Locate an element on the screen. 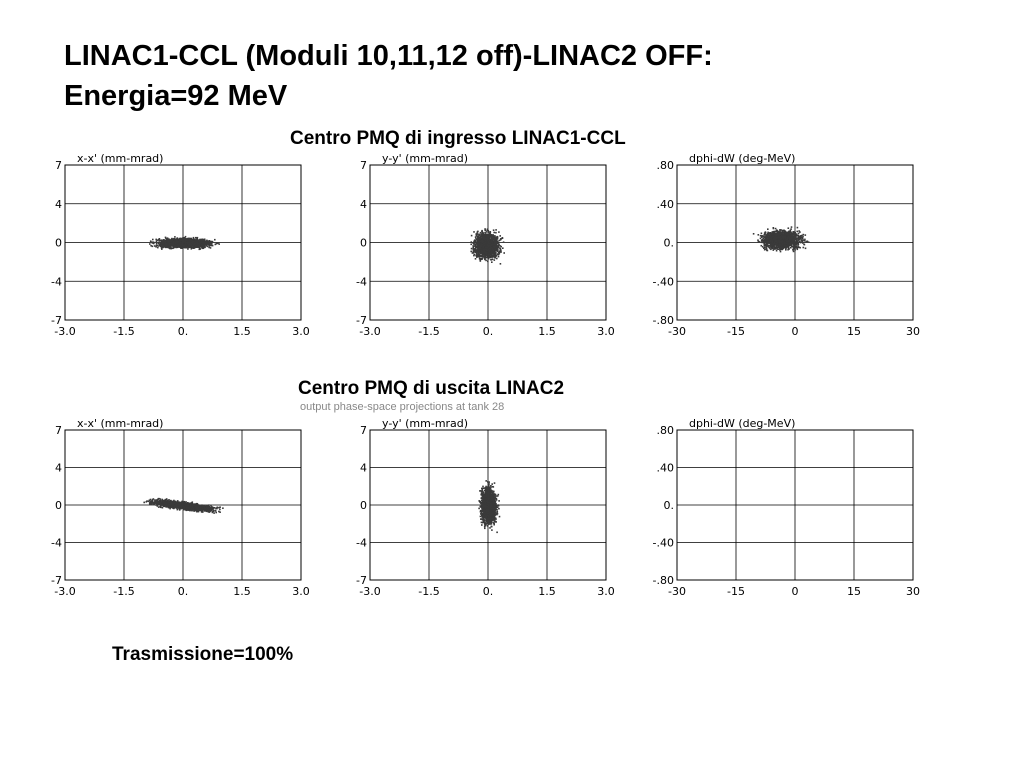 This screenshot has width=1024, height=768. plot-4: -3.0 -1.5 0. 1.5 3.0 7 4 0 -4 -7 x-x' (mm-mrad) is located at coordinates (180, 507).